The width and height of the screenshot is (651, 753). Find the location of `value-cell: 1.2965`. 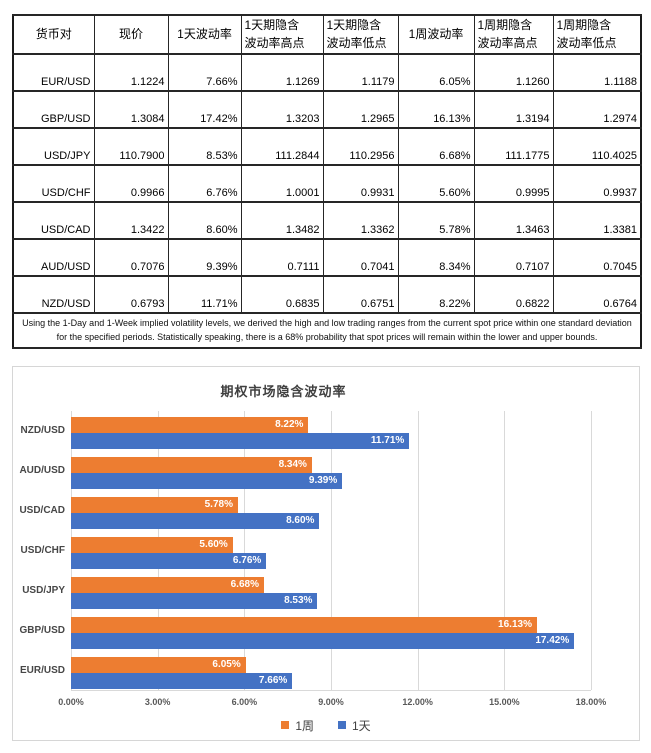

value-cell: 1.2965 is located at coordinates (360, 109).